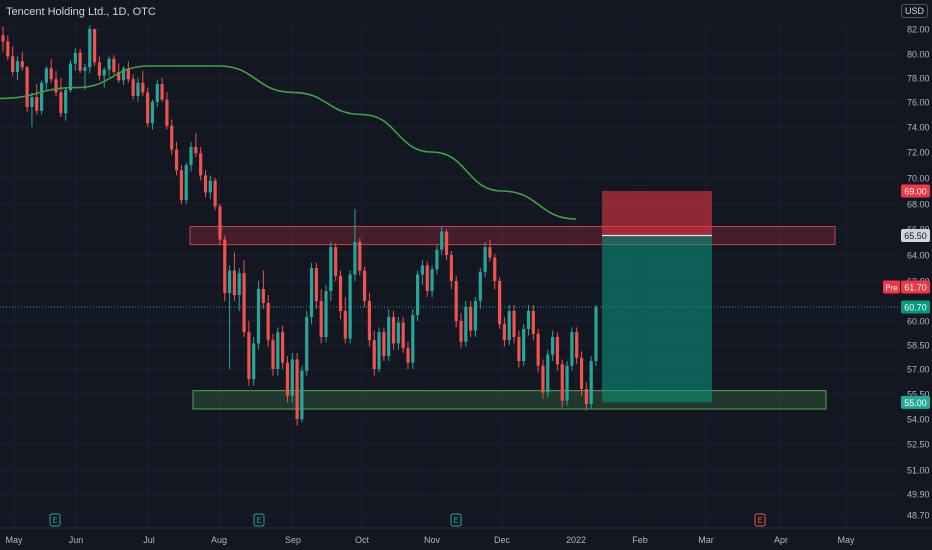 This screenshot has width=932, height=550. What do you see at coordinates (846, 540) in the screenshot?
I see `time-tick-label: May` at bounding box center [846, 540].